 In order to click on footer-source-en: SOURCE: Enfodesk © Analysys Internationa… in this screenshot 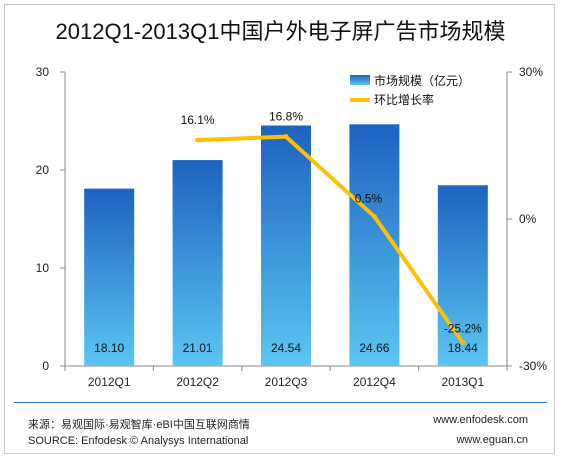, I will do `click(138, 441)`.